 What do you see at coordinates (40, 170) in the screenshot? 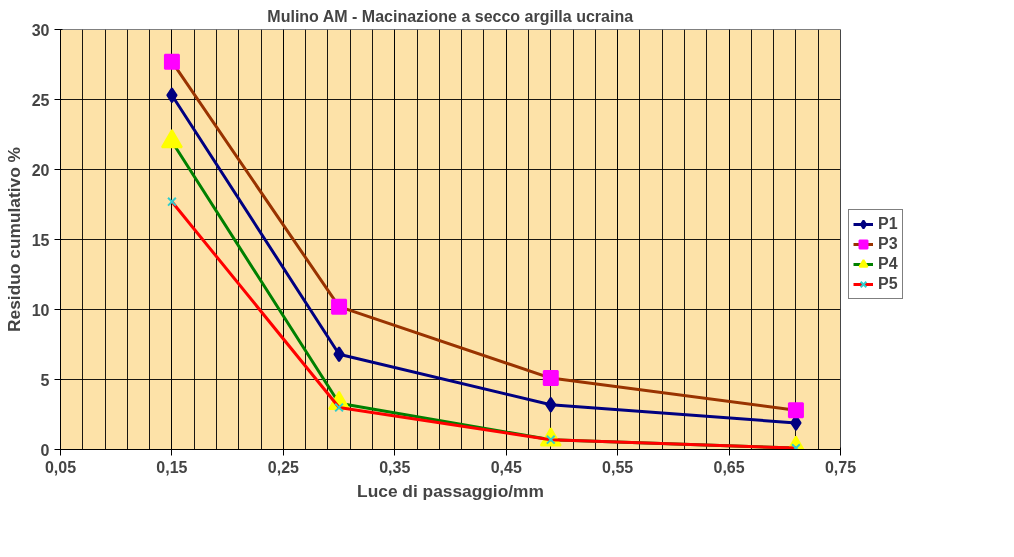
I see `y-tick-label: 20` at bounding box center [40, 170].